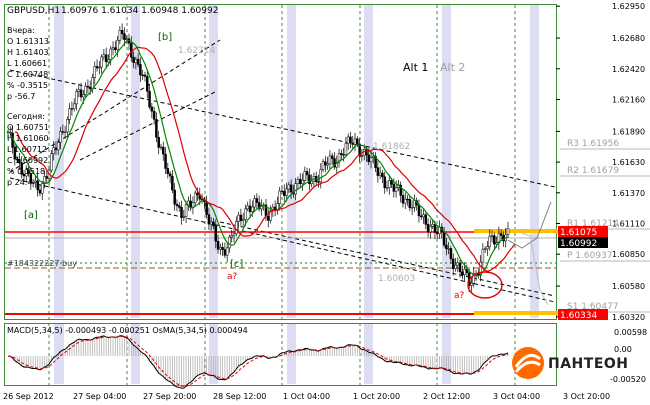 Image resolution: width=650 pixels, height=405 pixels. I want to click on yellow-zone-upper, so click(516, 231).